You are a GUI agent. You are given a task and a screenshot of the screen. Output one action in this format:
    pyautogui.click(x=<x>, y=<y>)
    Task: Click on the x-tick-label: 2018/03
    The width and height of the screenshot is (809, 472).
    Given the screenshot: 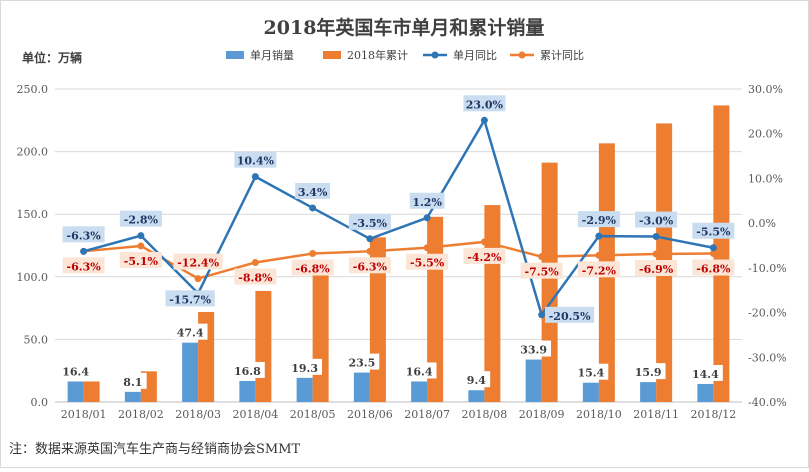 What is the action you would take?
    pyautogui.click(x=198, y=414)
    